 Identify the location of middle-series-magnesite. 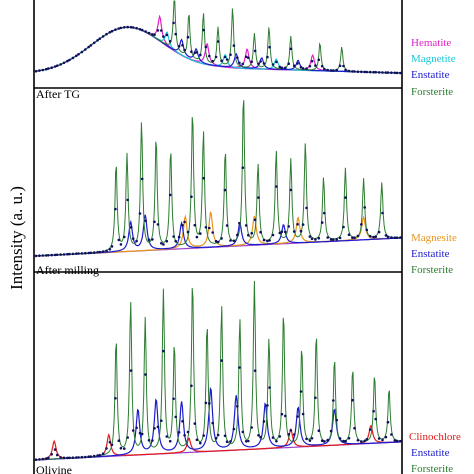
(217, 234).